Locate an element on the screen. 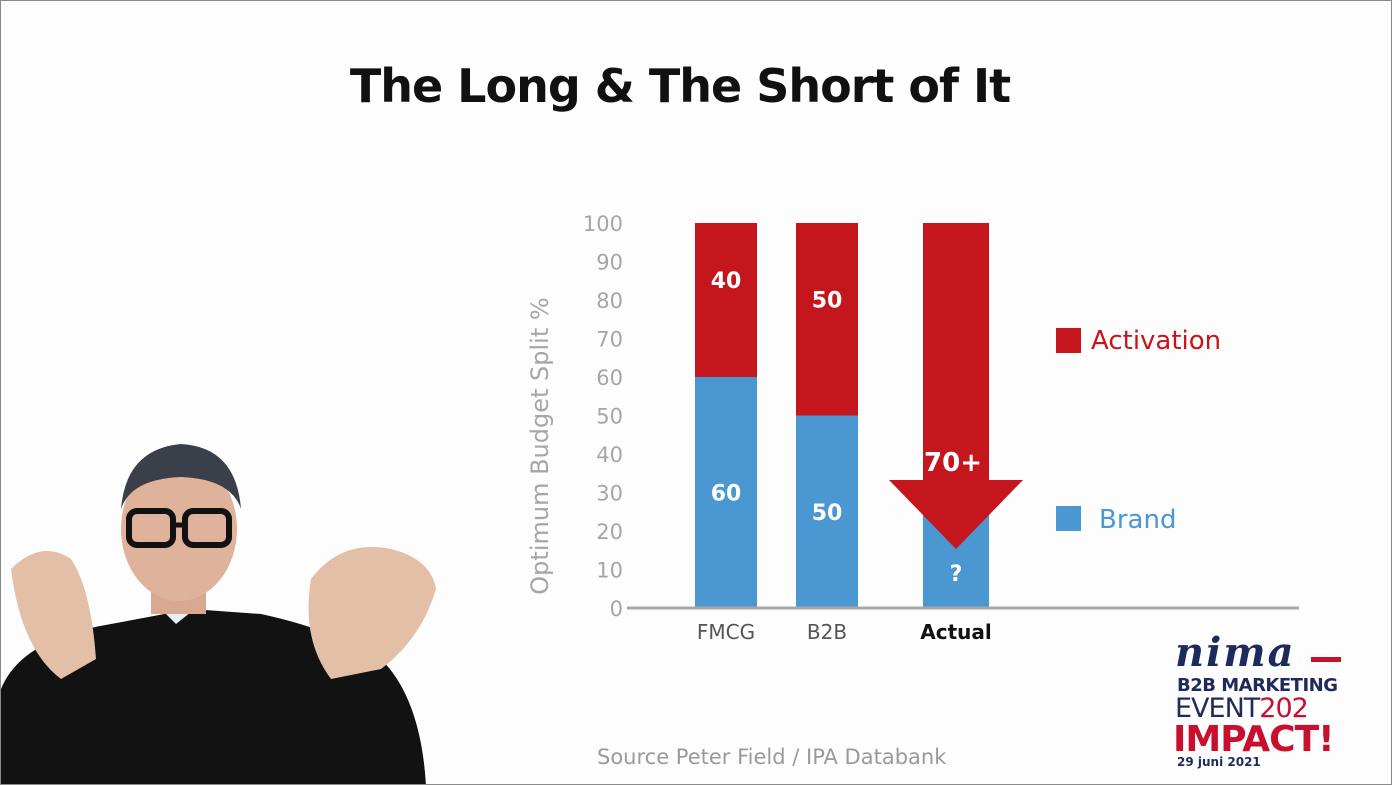 The width and height of the screenshot is (1392, 785). legend-label-activation: Activation is located at coordinates (1156, 341).